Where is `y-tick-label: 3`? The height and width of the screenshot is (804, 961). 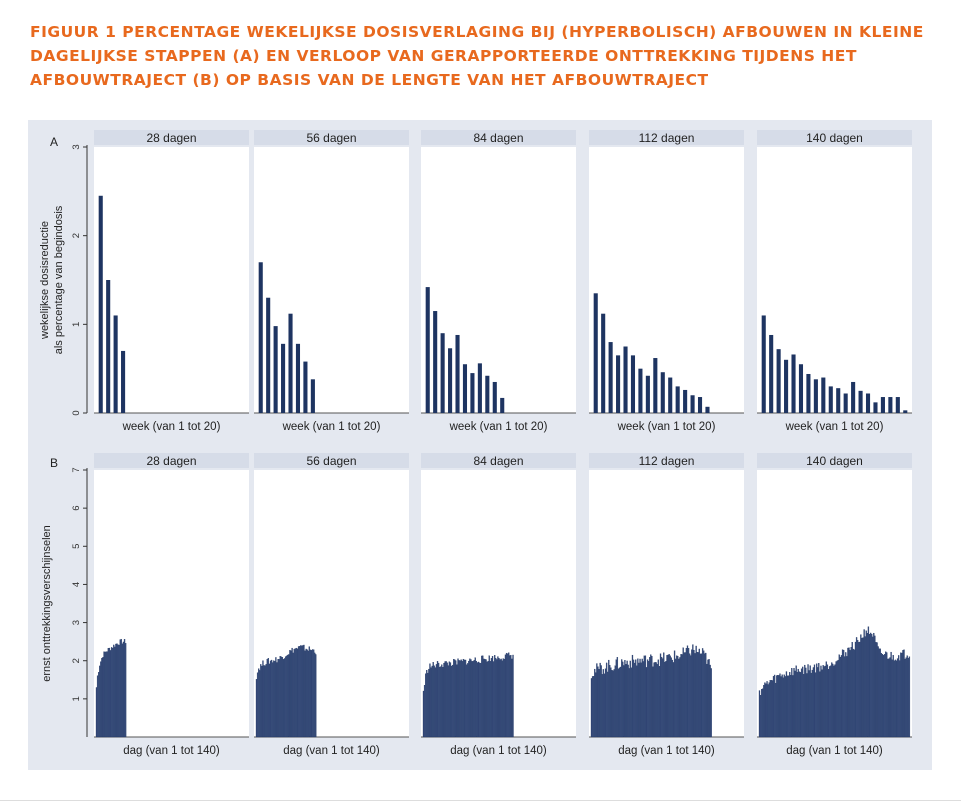 y-tick-label: 3 is located at coordinates (76, 622).